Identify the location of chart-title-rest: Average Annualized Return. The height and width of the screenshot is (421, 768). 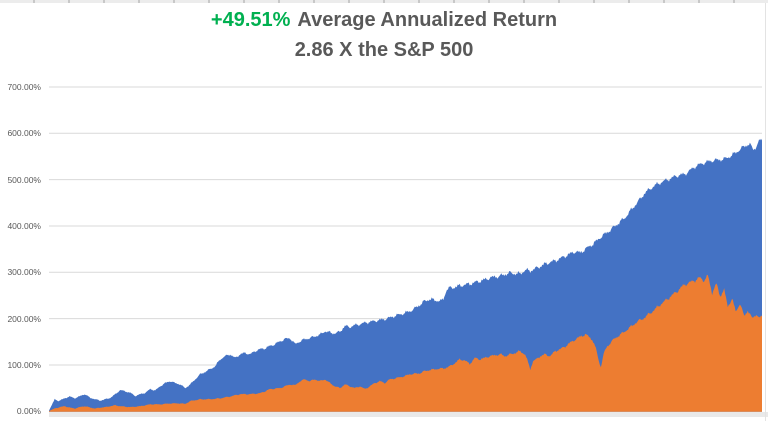
(427, 20).